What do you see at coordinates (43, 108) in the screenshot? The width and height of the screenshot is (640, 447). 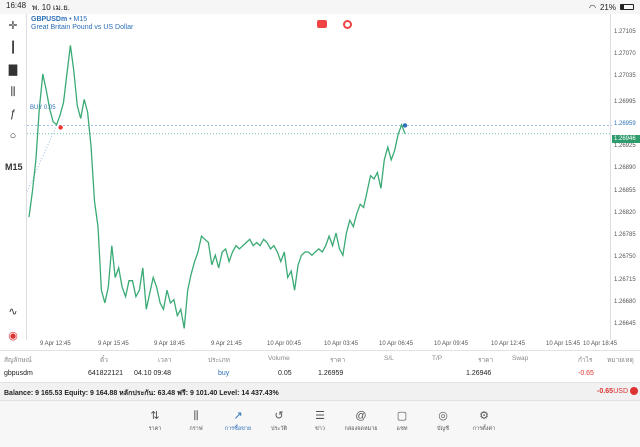 I see `order-line-label: BUY 0.05` at bounding box center [43, 108].